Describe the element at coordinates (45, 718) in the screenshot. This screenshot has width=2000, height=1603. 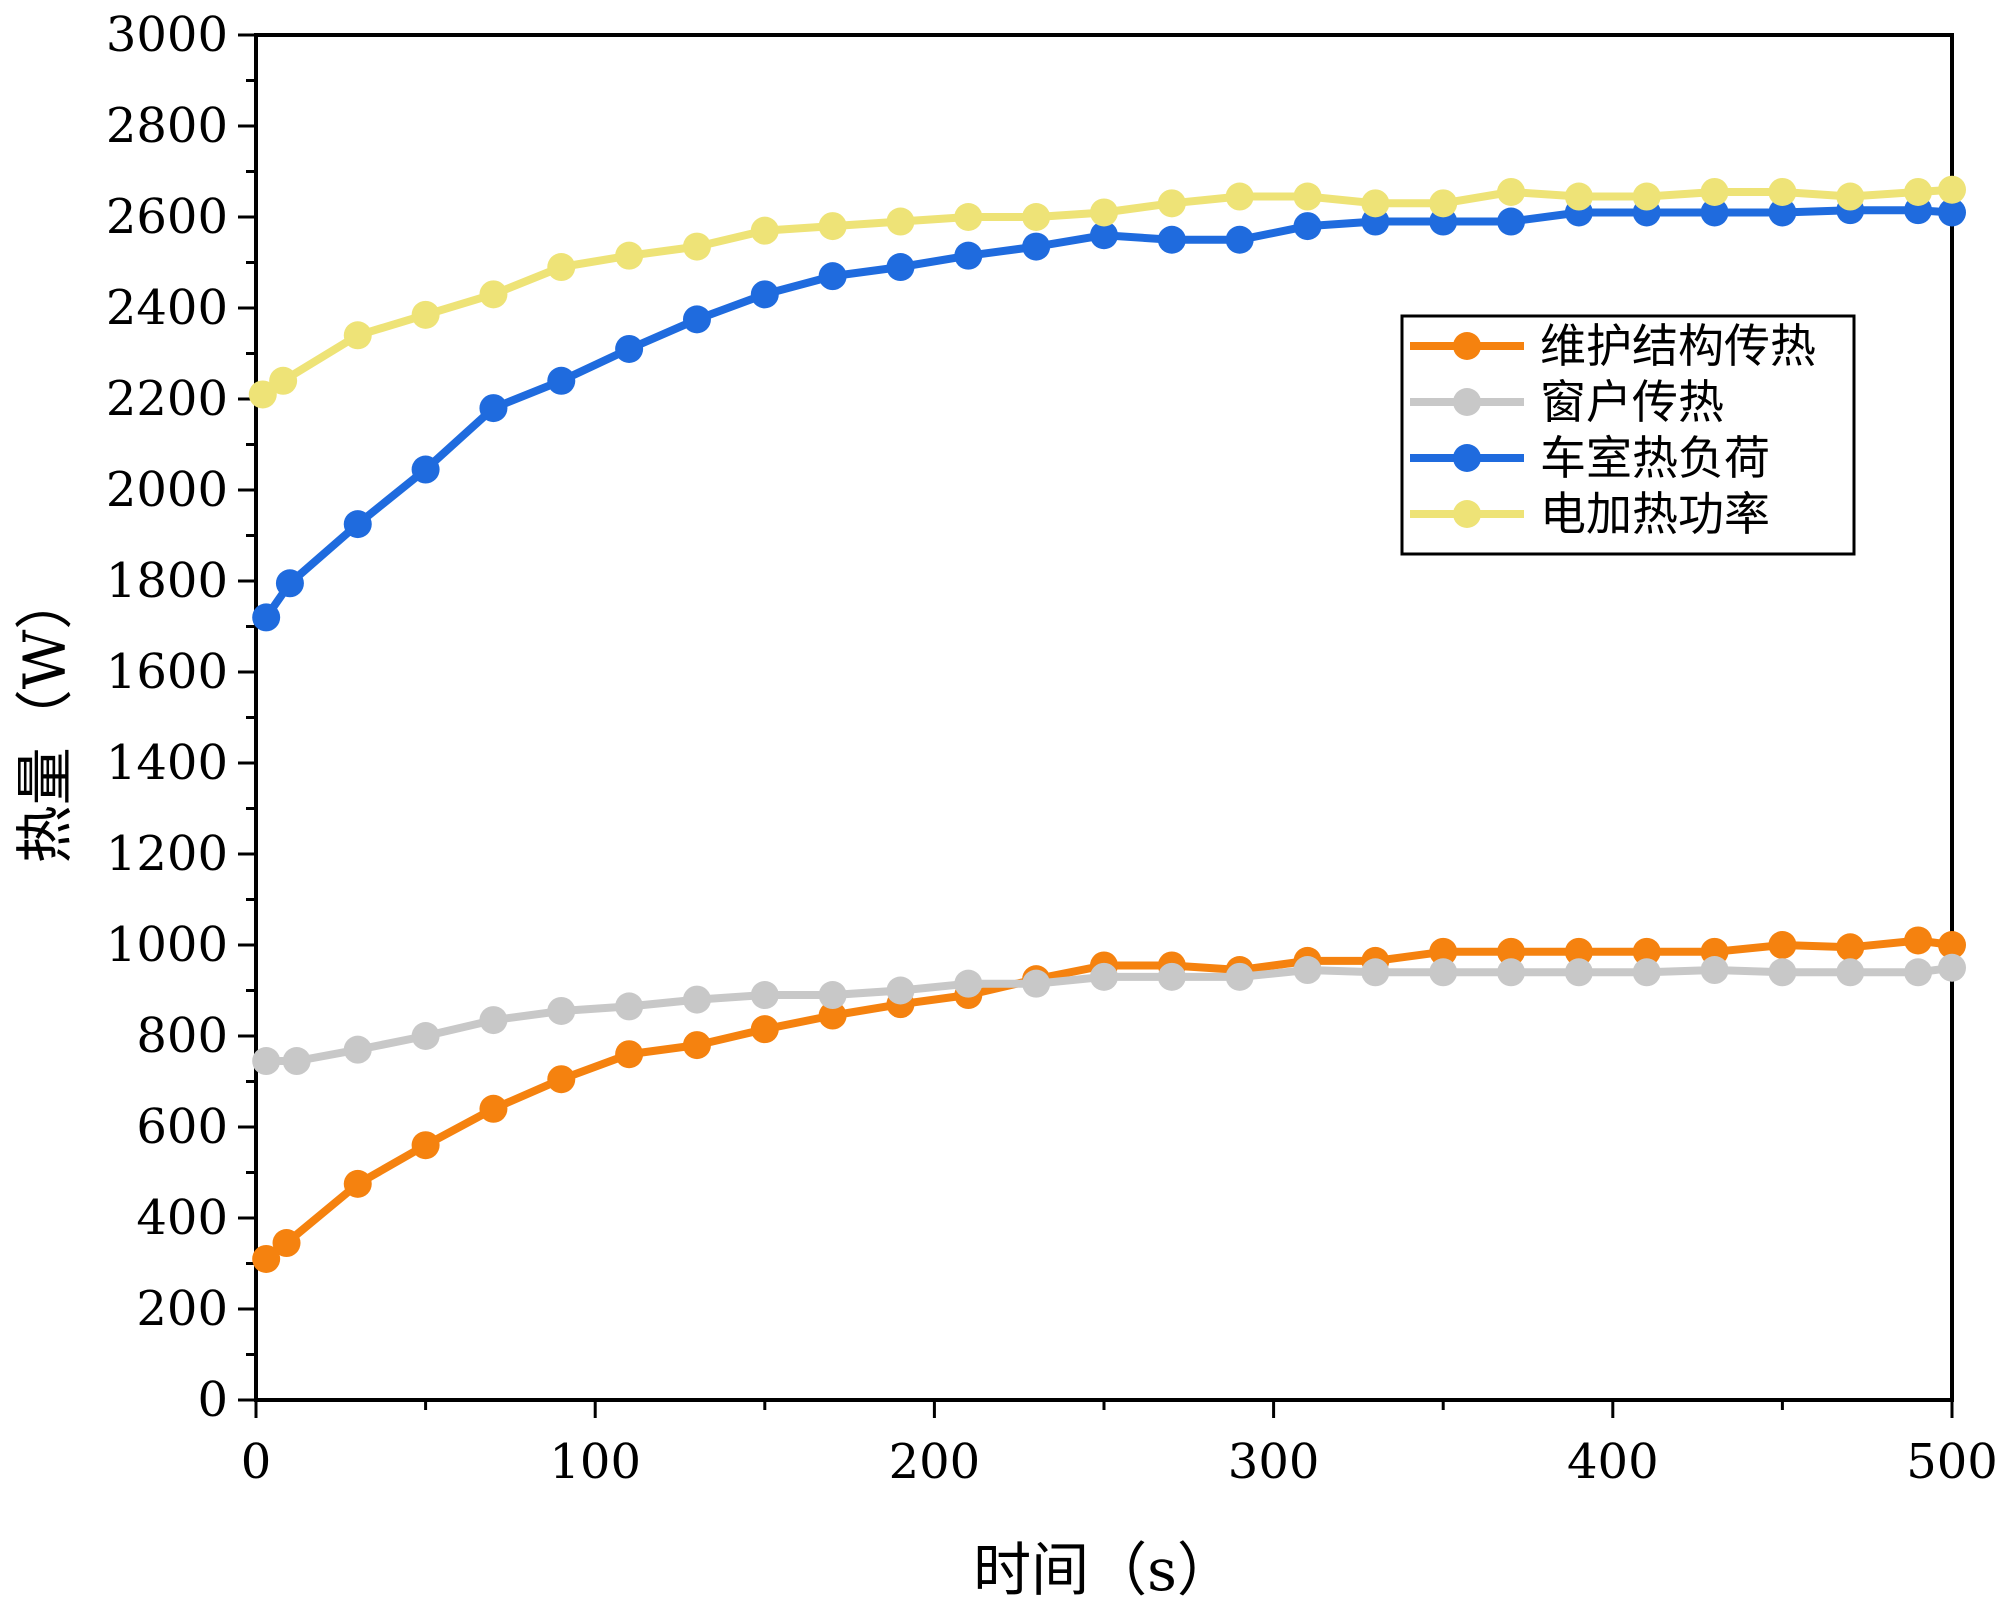
I see `y-axis-title: 热量（W）` at that location.